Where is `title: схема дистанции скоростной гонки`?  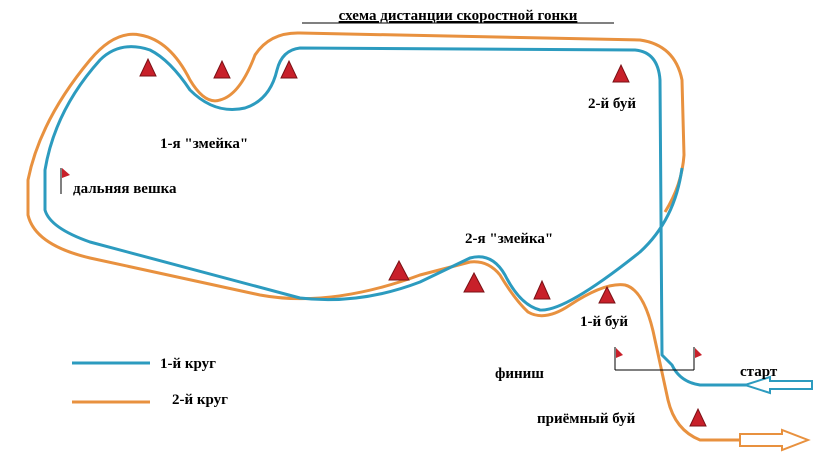 title: схема дистанции скоростной гонки is located at coordinates (458, 16).